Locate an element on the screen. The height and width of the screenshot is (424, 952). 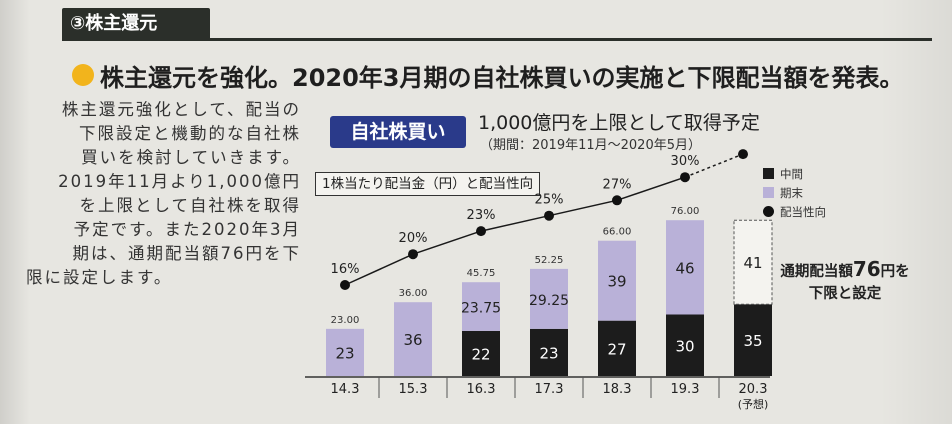
payout-ratio-label: 23% is located at coordinates (481, 215).